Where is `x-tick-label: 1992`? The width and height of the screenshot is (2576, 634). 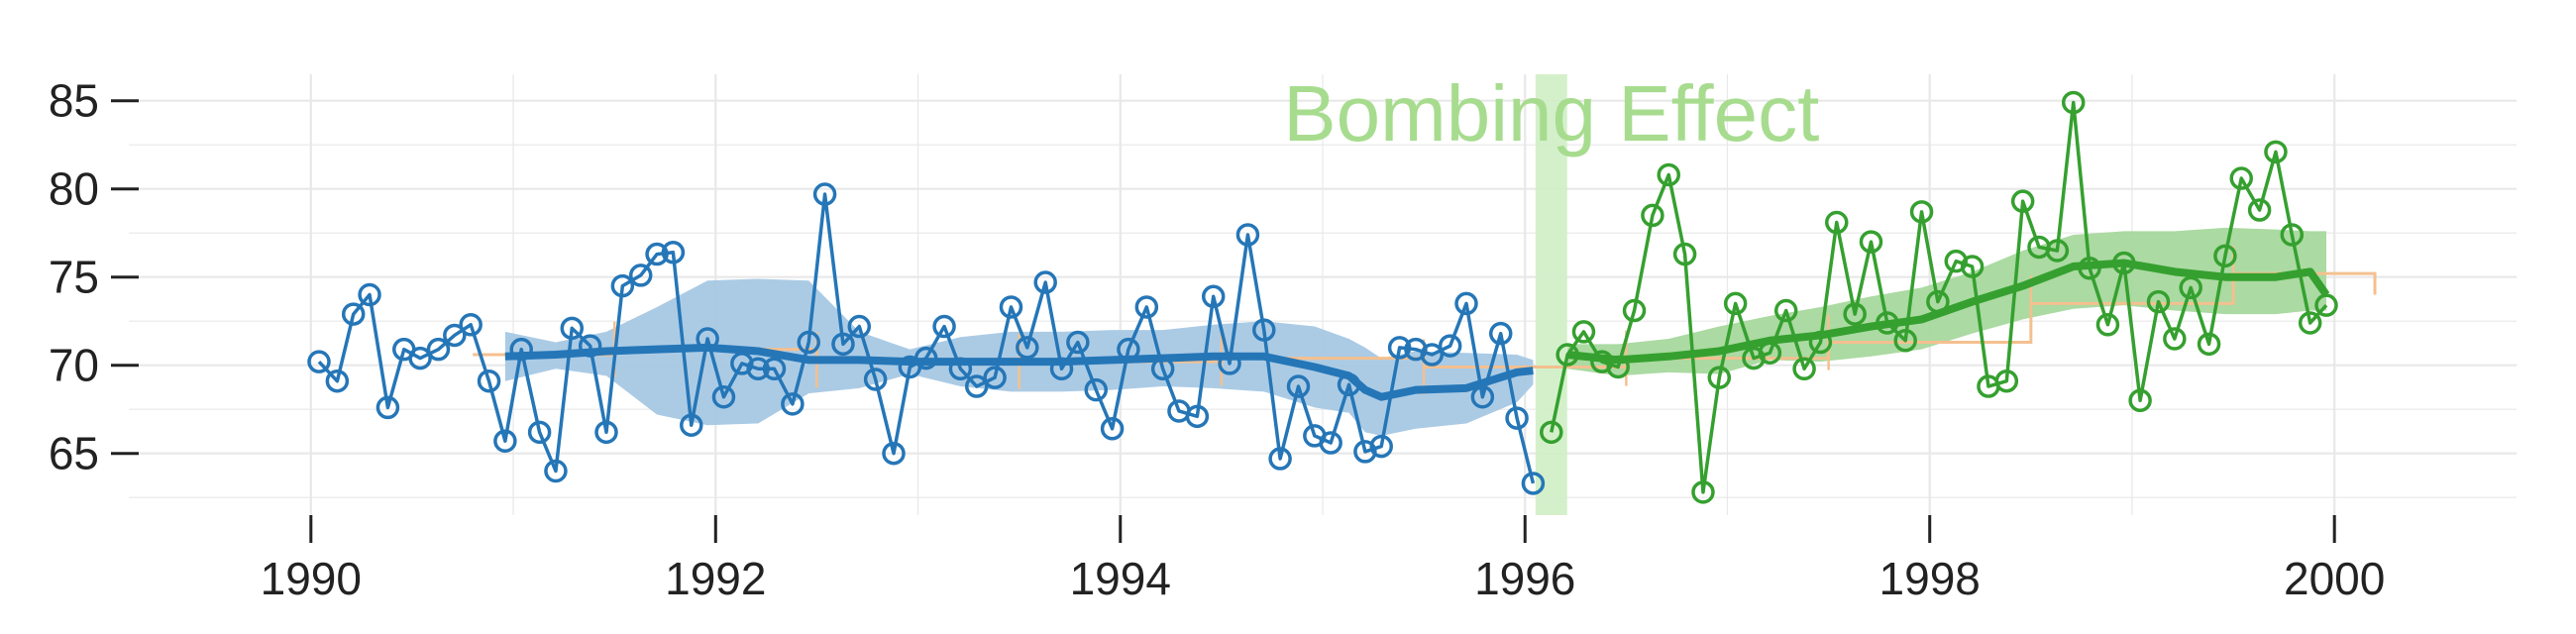
x-tick-label: 1992 is located at coordinates (716, 578).